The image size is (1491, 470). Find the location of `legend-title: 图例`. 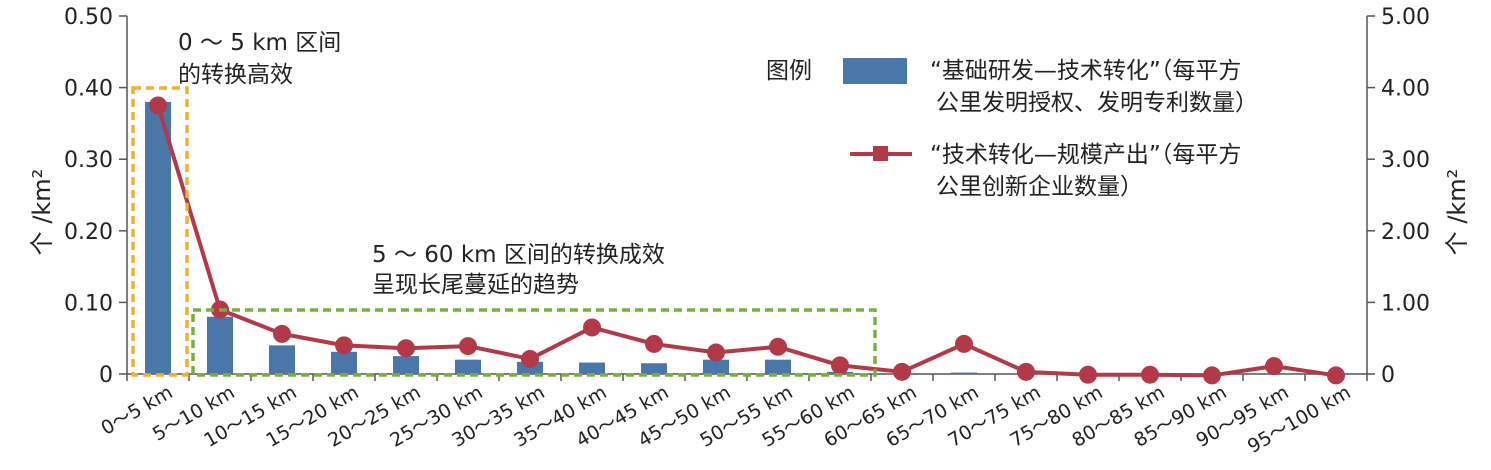

legend-title: 图例 is located at coordinates (789, 71).